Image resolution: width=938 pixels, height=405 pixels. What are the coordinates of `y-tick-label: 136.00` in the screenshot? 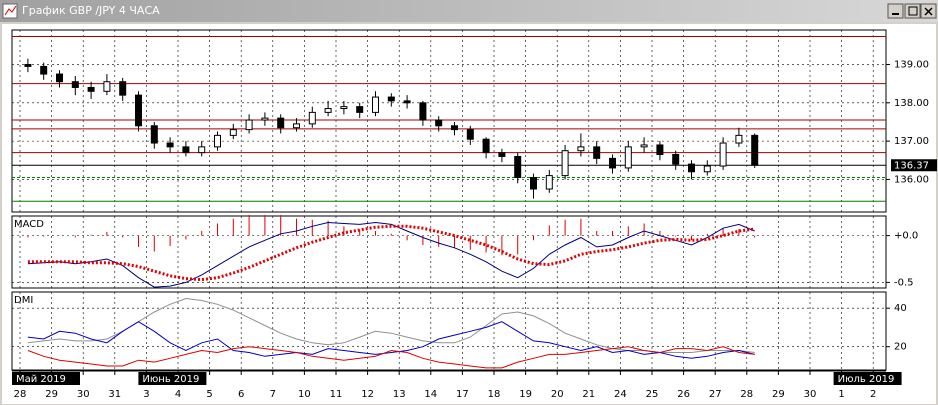 It's located at (911, 179).